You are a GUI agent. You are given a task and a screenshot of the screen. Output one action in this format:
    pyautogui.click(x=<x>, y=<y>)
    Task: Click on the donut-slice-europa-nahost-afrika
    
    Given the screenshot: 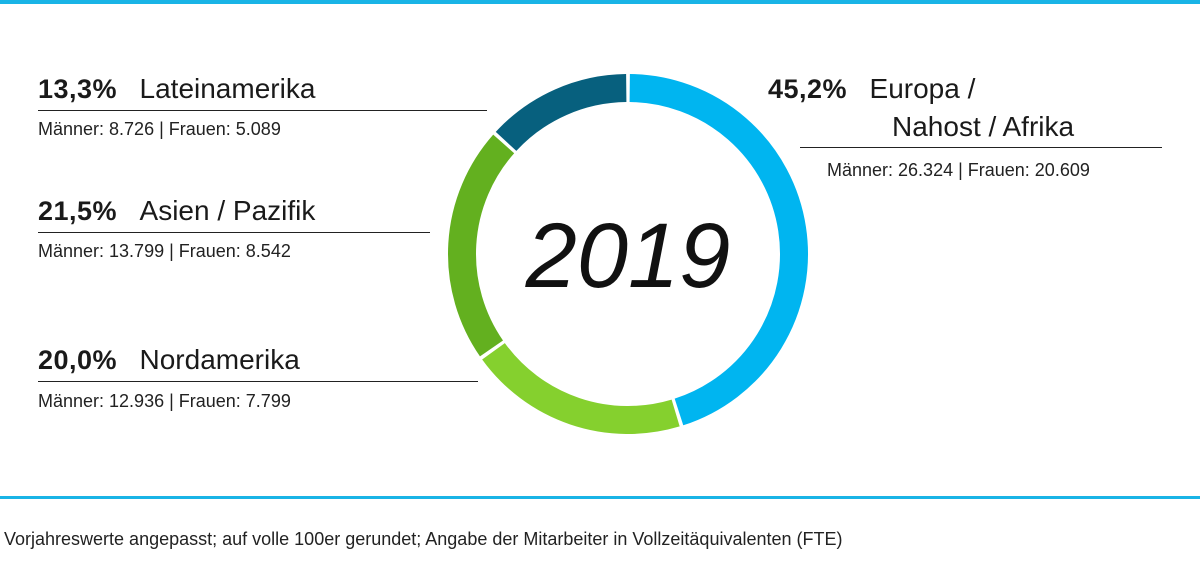 What is the action you would take?
    pyautogui.click(x=718, y=250)
    